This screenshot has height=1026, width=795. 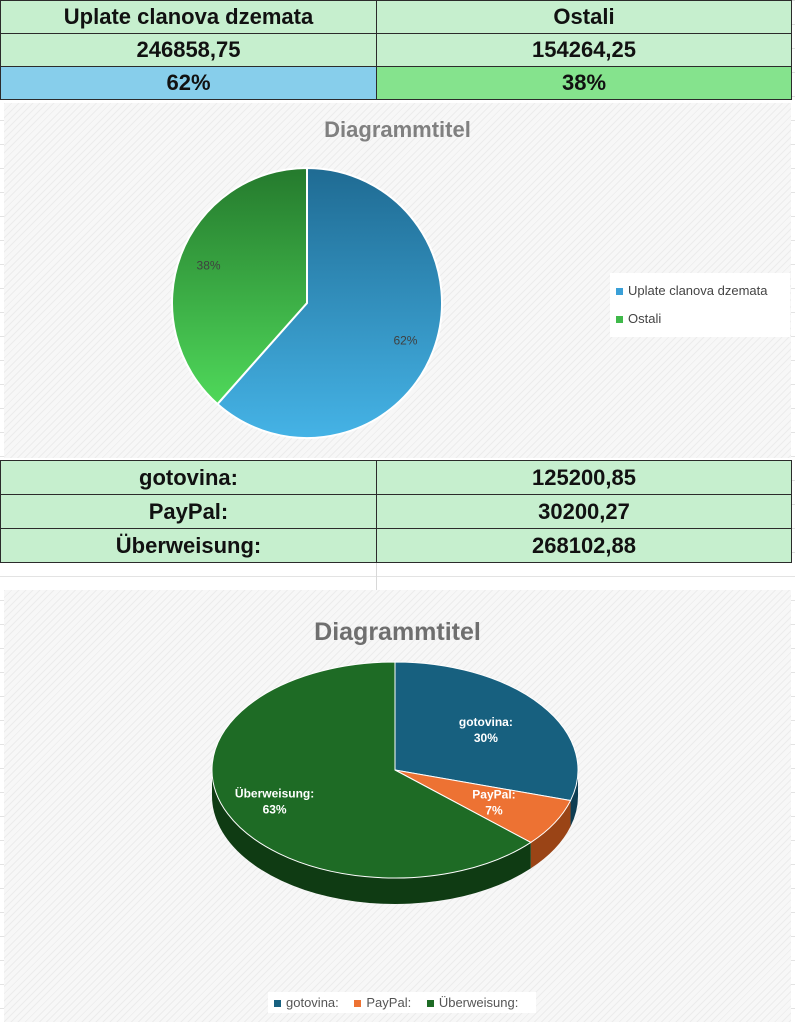 I want to click on percent-cell-members: 62%, so click(x=188, y=83).